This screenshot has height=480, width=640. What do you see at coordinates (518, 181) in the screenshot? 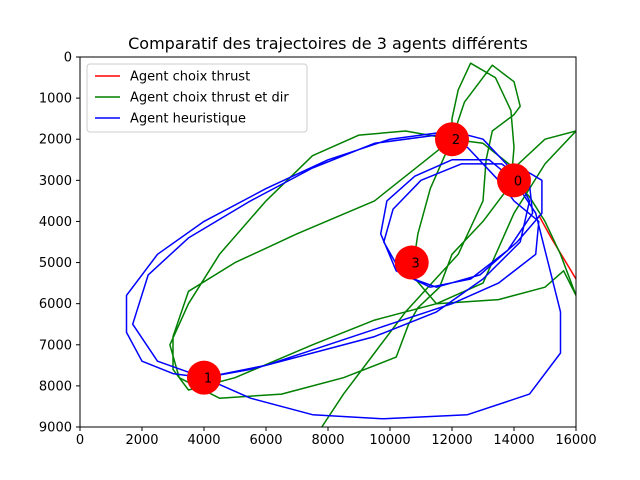
I see `waypoint-label-0: 0` at bounding box center [518, 181].